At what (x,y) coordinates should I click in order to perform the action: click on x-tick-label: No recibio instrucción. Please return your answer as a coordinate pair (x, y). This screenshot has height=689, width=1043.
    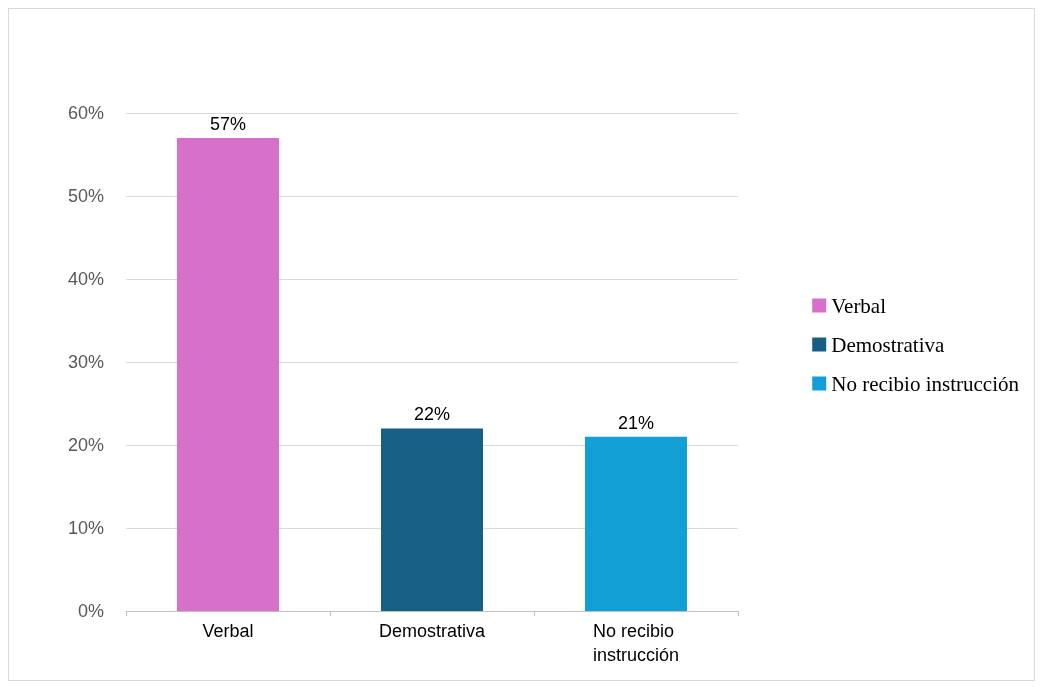
    Looking at the image, I should click on (636, 643).